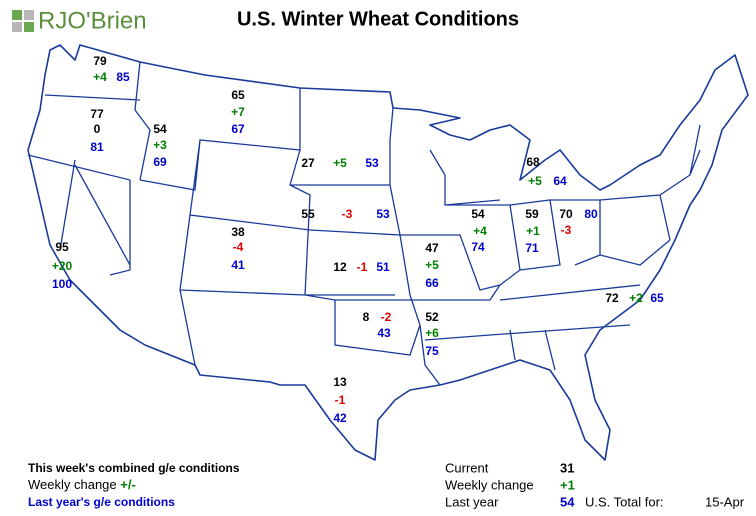  I want to click on last-year-condition: 64, so click(560, 181).